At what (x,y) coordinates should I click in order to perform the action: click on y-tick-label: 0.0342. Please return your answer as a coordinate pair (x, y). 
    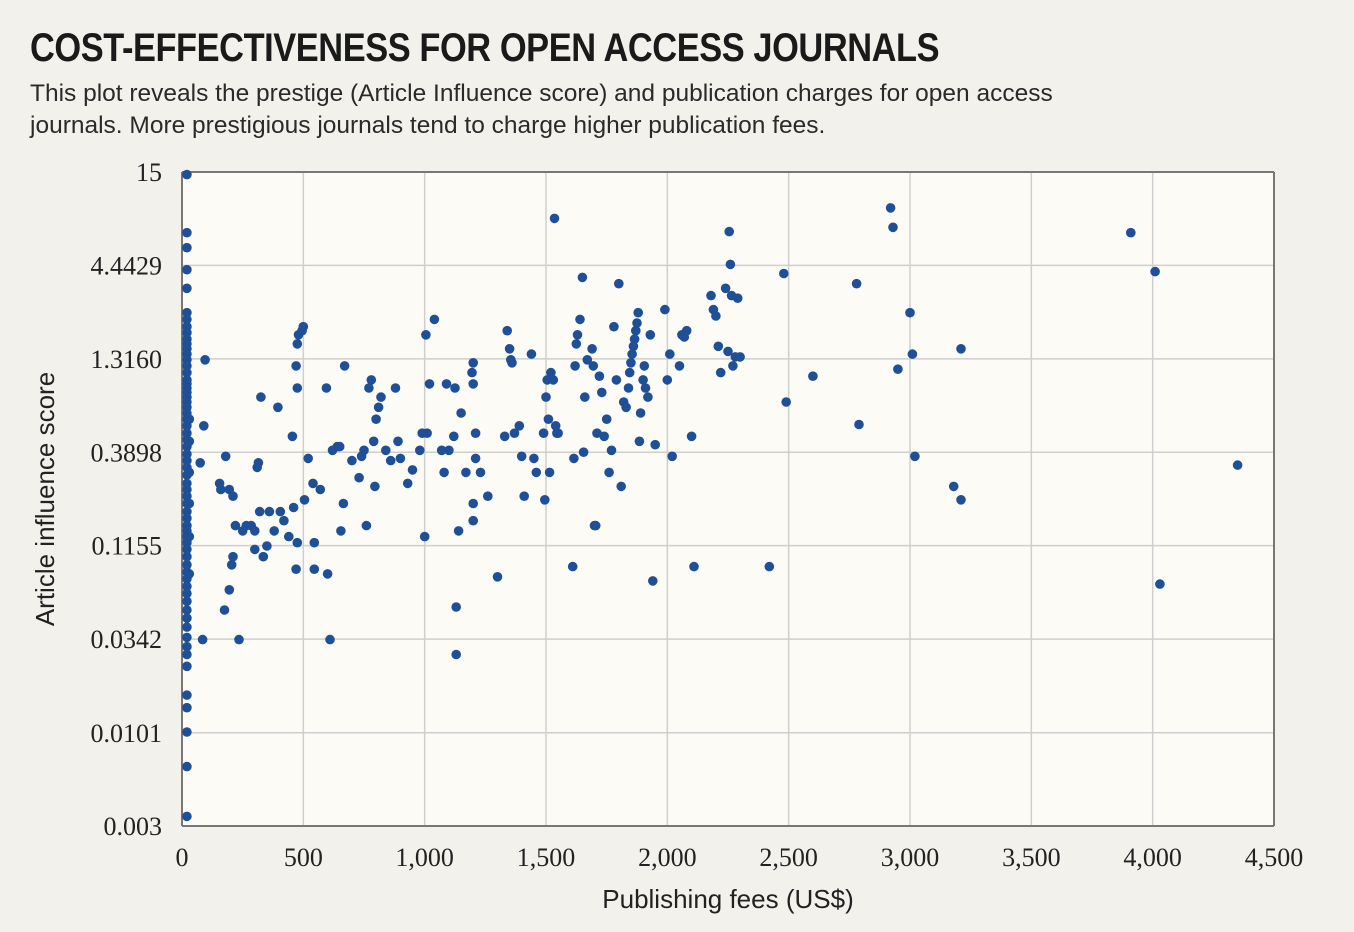
    Looking at the image, I should click on (127, 639).